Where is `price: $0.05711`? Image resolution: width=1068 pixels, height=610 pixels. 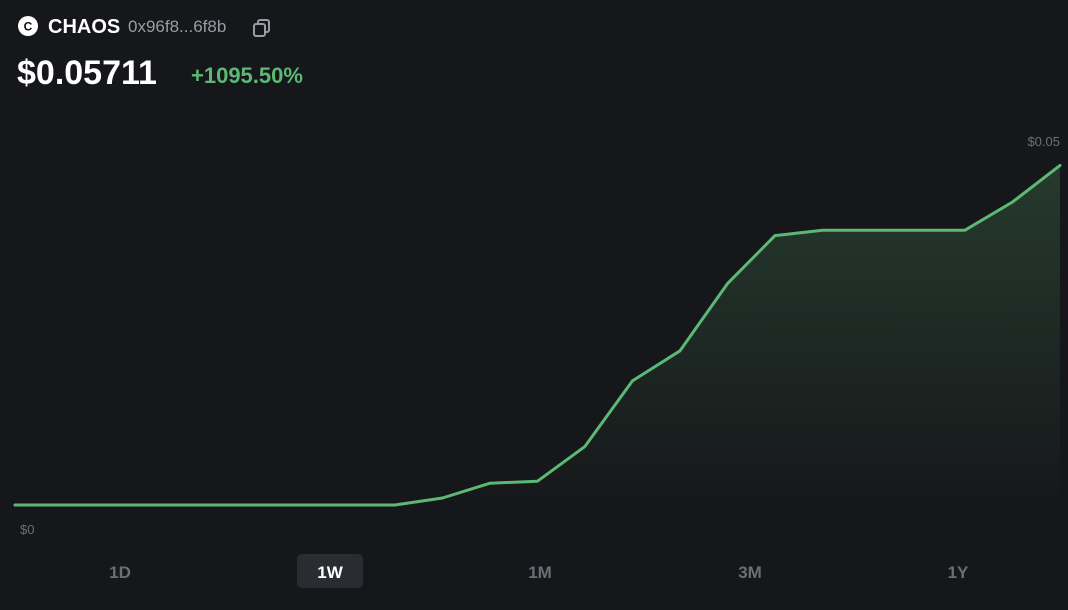
price: $0.05711 is located at coordinates (87, 73).